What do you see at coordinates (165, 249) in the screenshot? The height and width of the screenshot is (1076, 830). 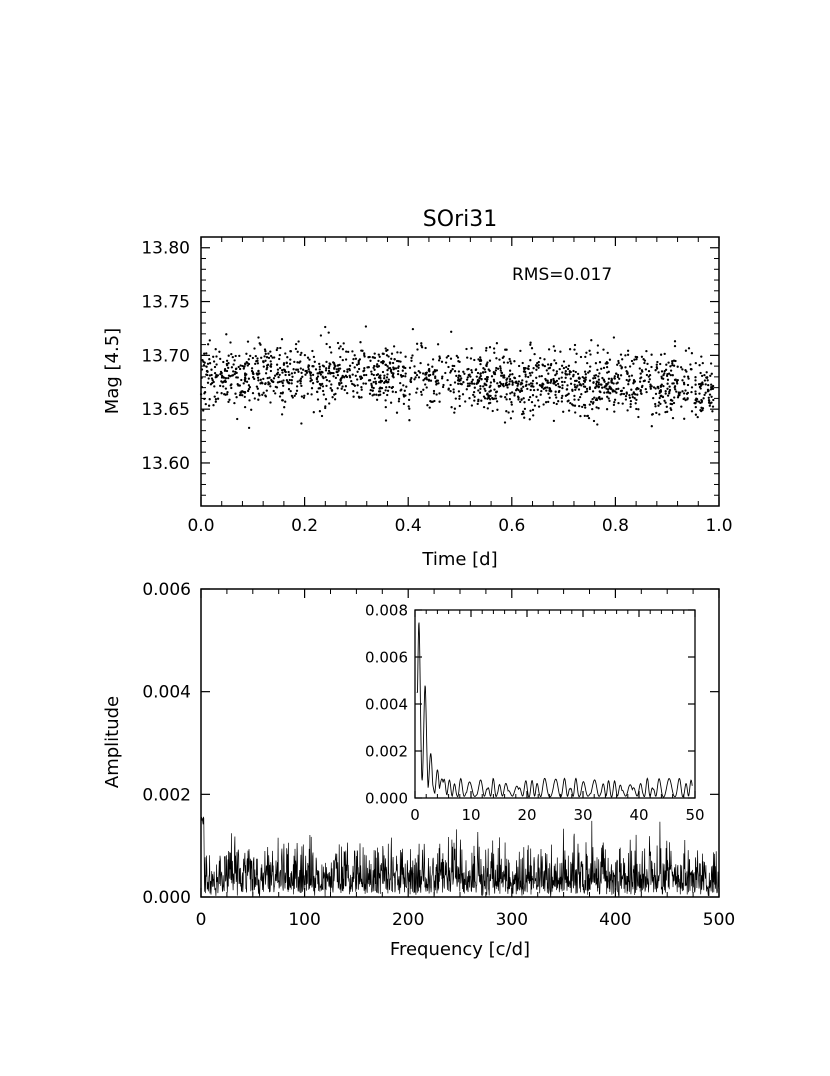 I see `y-tick-label: 13.80` at bounding box center [165, 249].